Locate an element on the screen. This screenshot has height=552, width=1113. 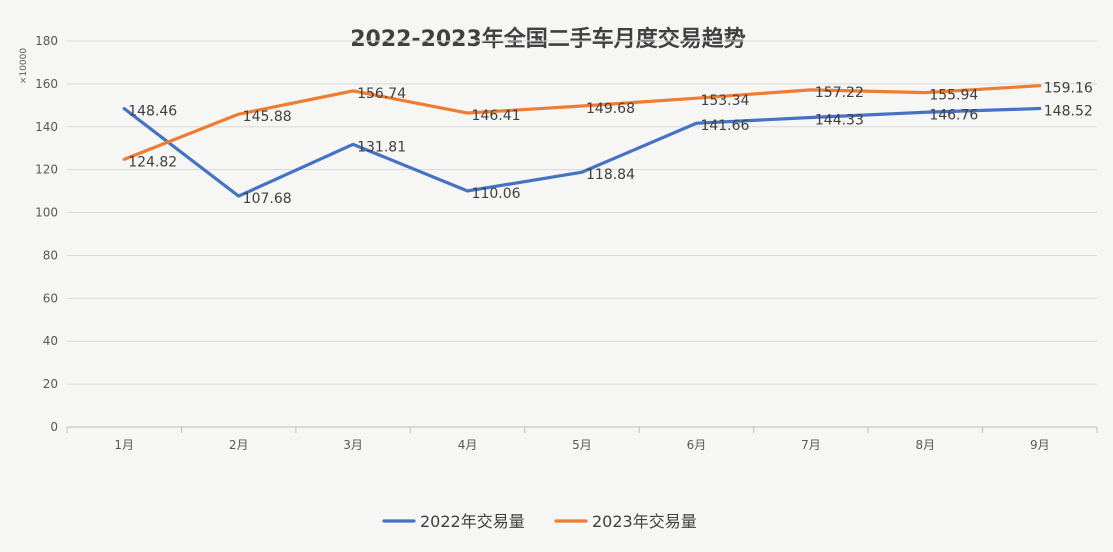
y-tick-label: 40 is located at coordinates (50, 341).